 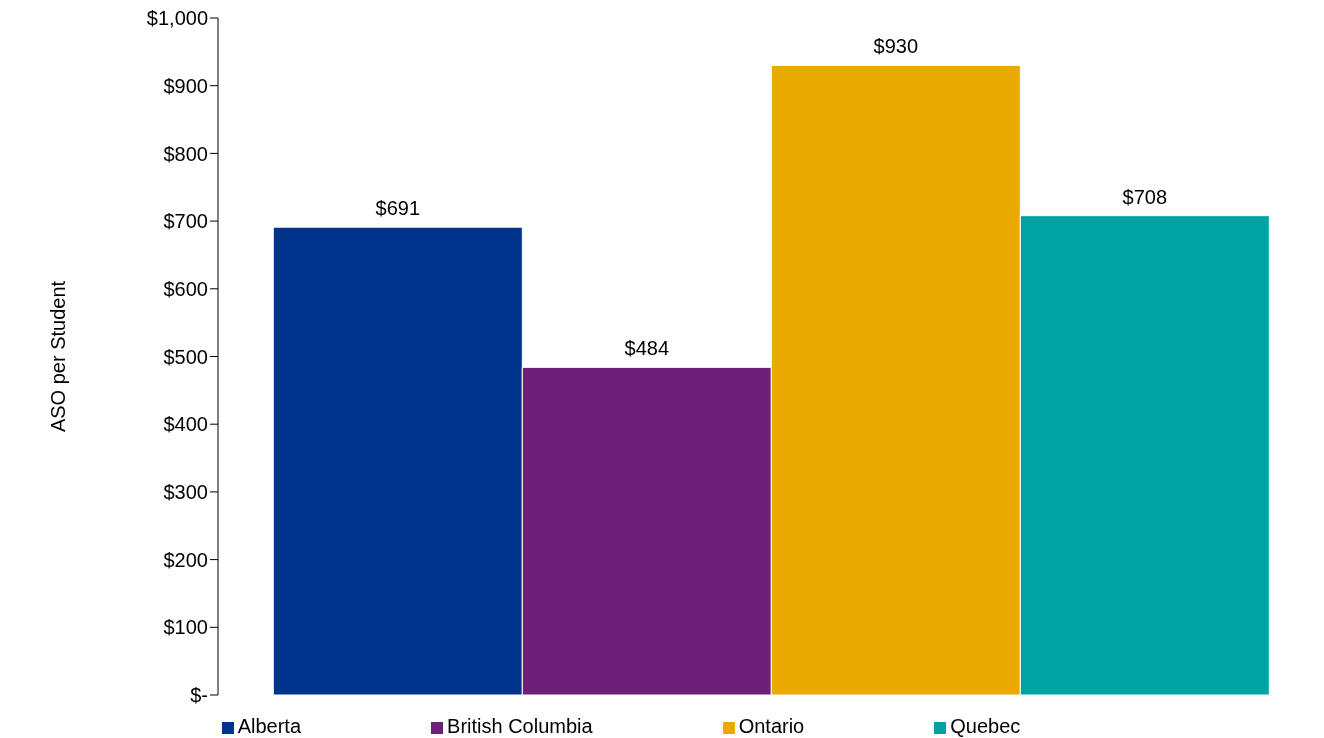 What do you see at coordinates (398, 208) in the screenshot?
I see `data-label: $691` at bounding box center [398, 208].